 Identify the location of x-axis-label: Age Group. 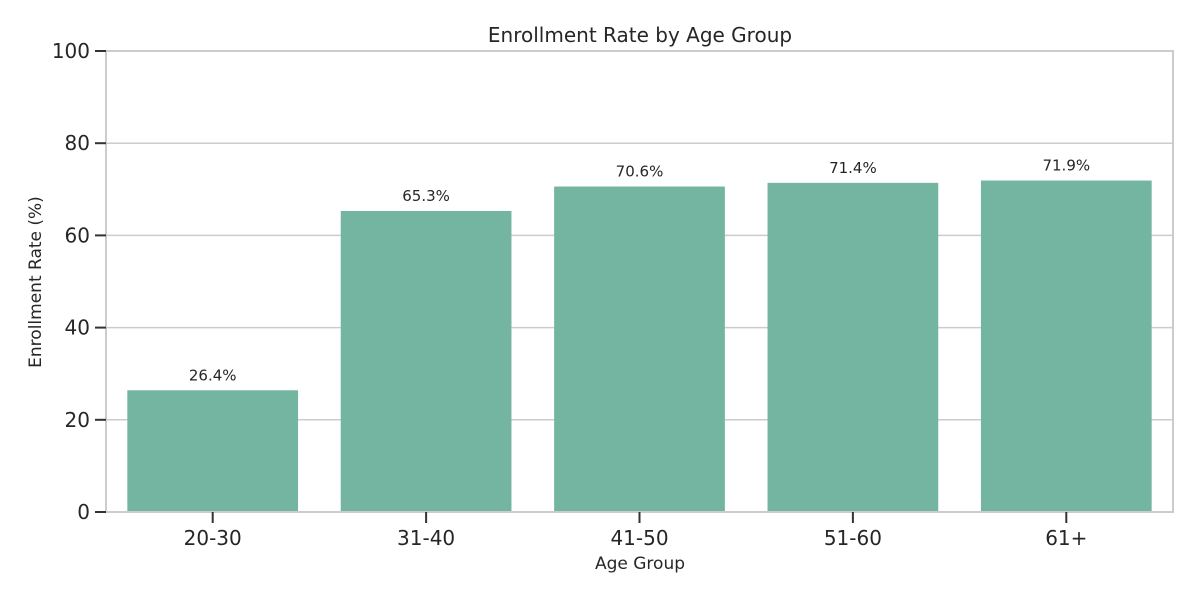
(640, 564).